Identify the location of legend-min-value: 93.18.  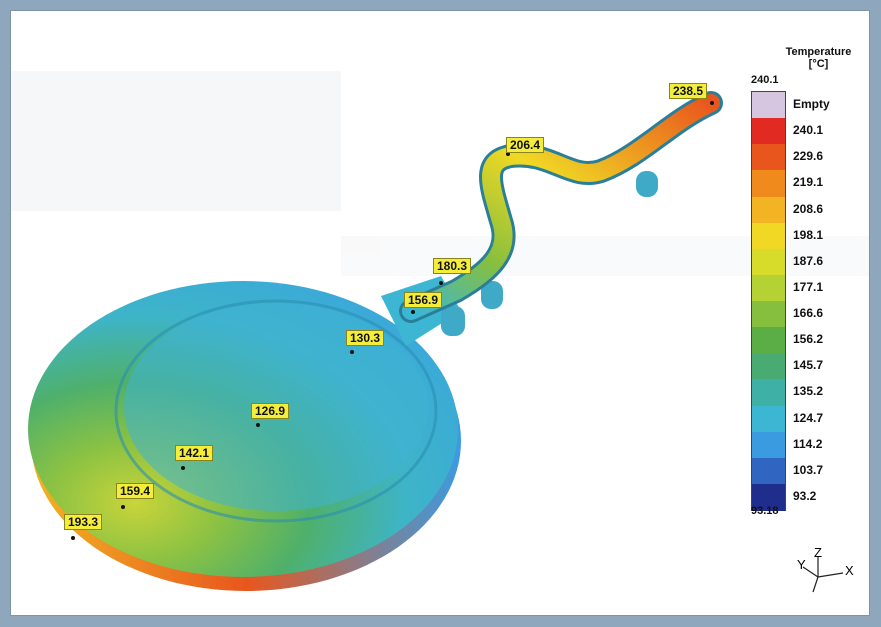
(765, 511).